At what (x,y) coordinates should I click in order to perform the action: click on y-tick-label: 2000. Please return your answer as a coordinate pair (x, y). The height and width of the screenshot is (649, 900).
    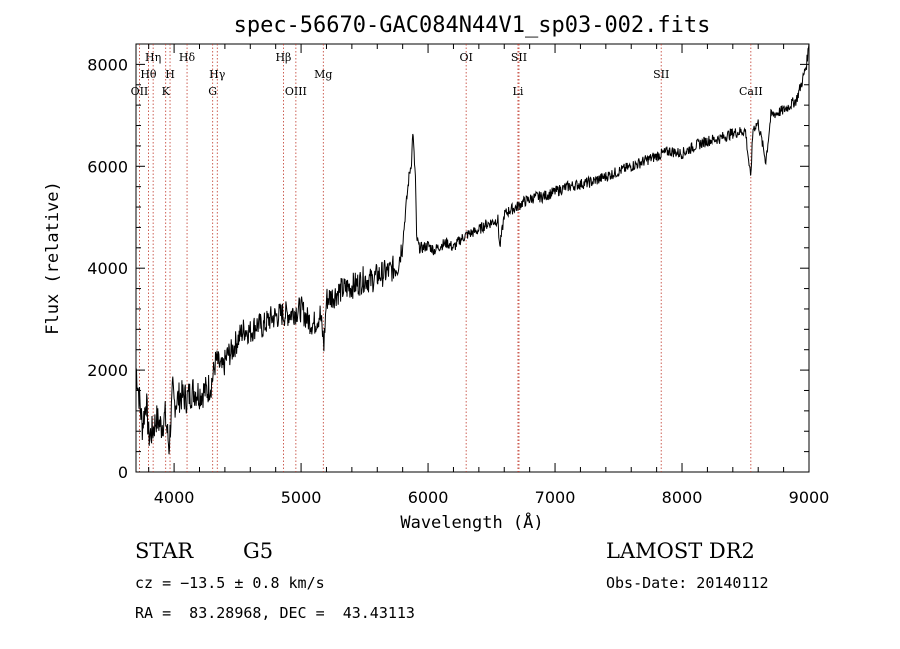
    Looking at the image, I should click on (107, 370).